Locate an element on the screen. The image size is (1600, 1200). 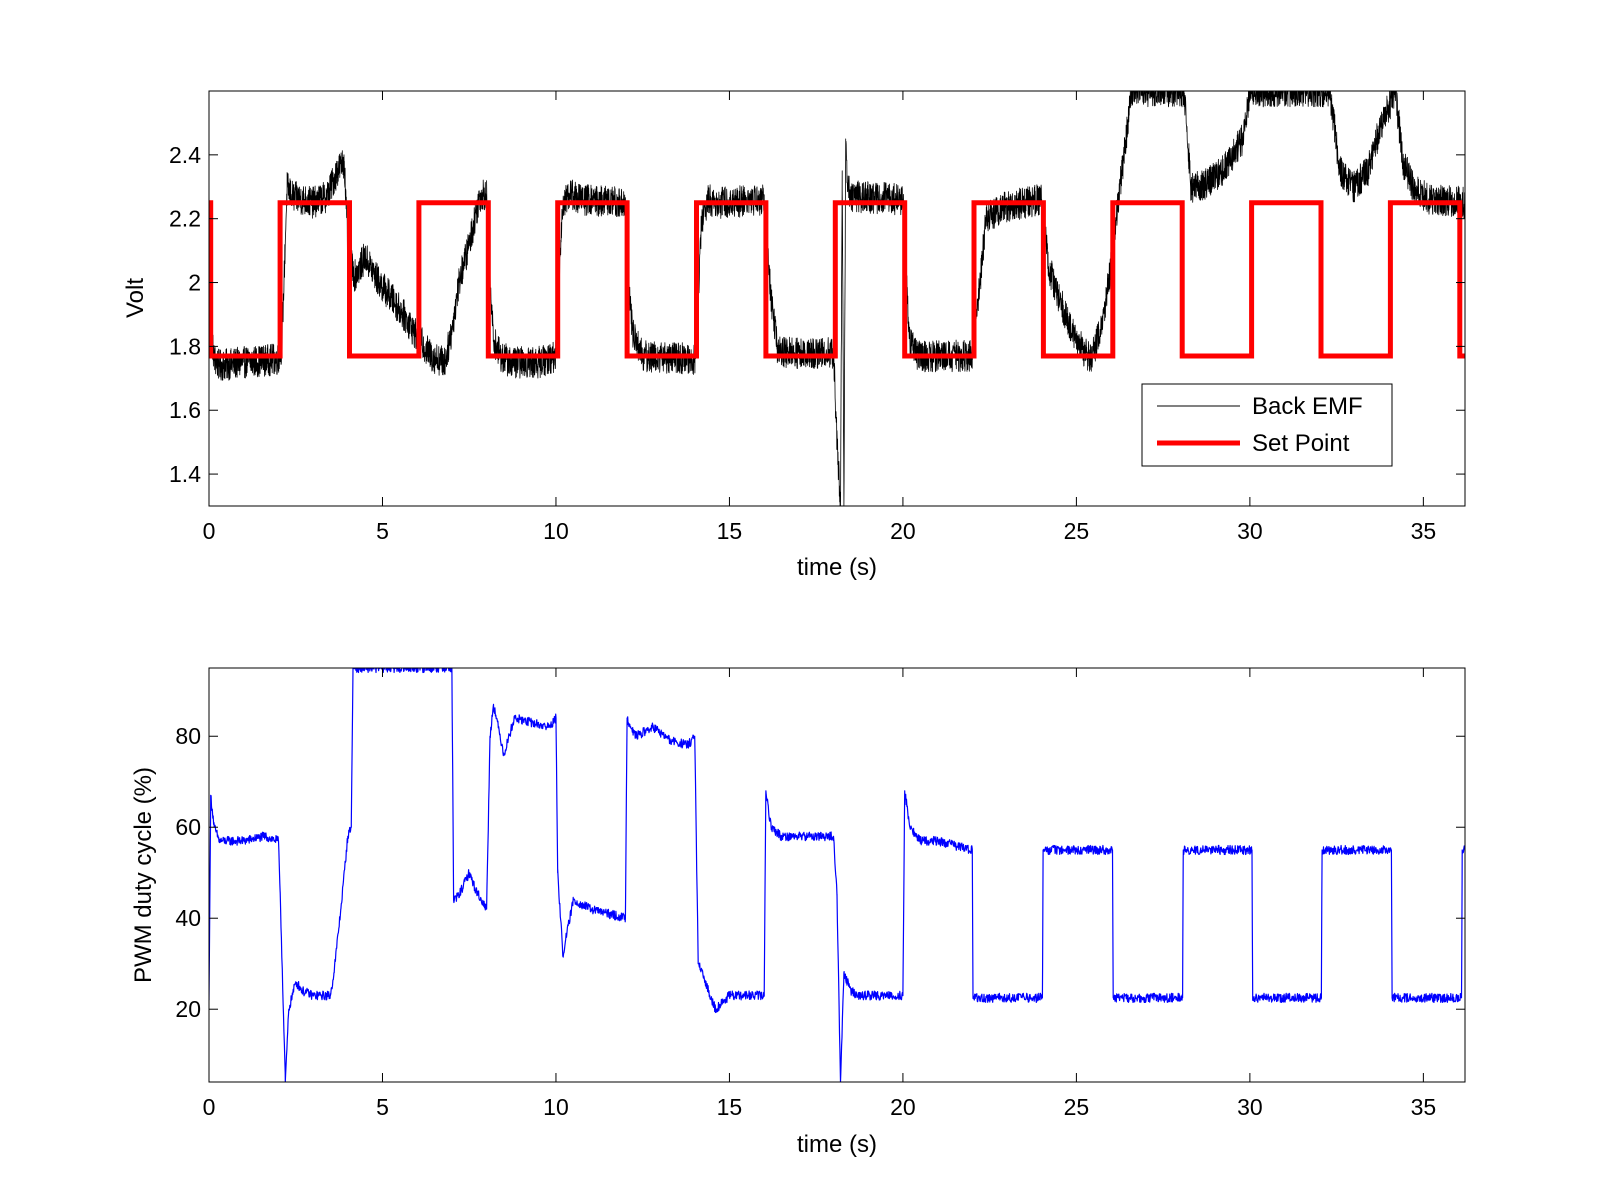
legend-label-back-emf: Back EMF is located at coordinates (1307, 406).